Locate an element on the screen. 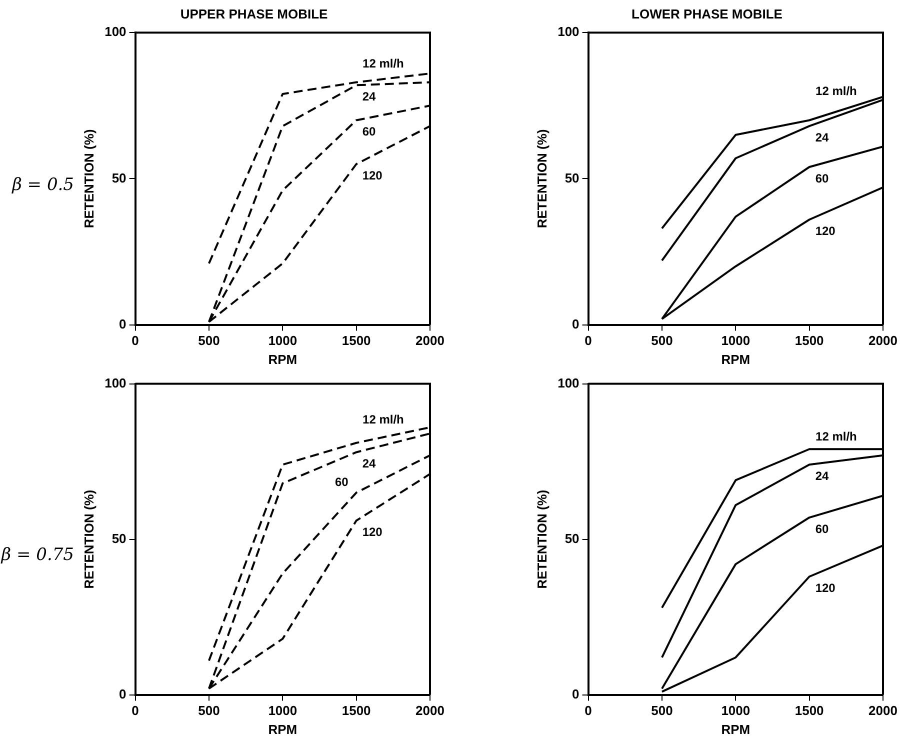 The image size is (906, 740). text: β = 0.75 is located at coordinates (37, 555).